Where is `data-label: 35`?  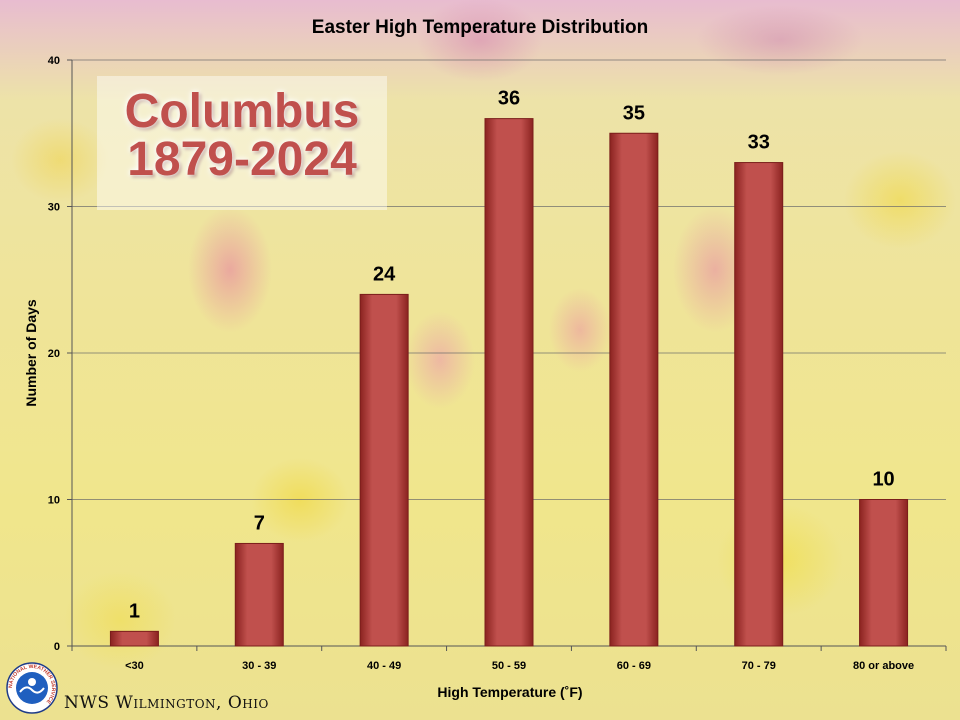 data-label: 35 is located at coordinates (634, 113).